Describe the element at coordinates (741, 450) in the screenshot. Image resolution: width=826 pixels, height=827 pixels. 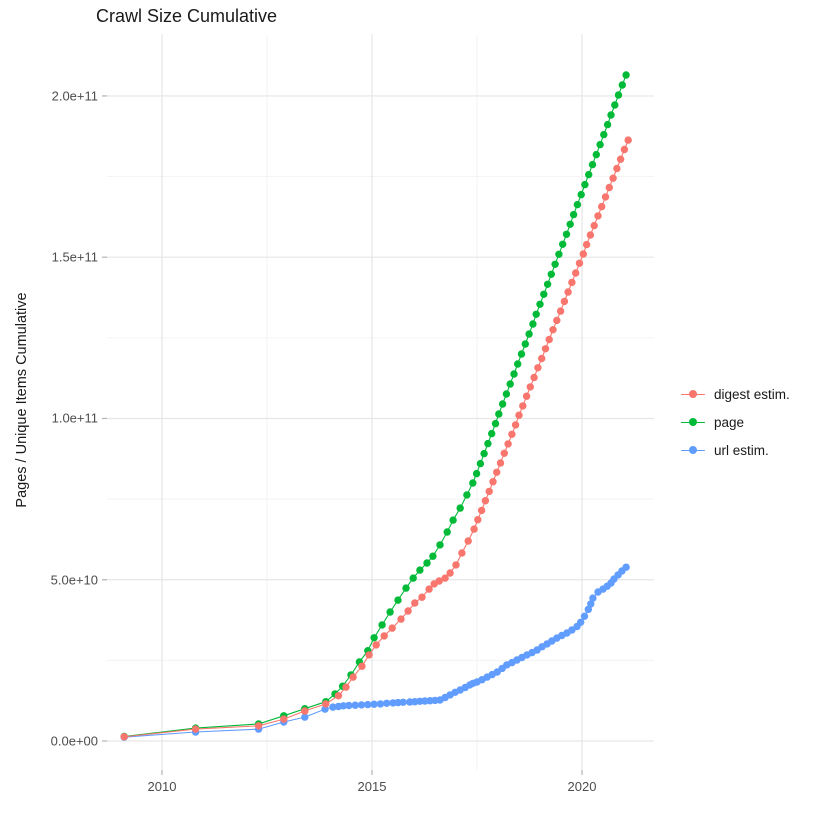
I see `legend-label-url-estim: url estim.` at that location.